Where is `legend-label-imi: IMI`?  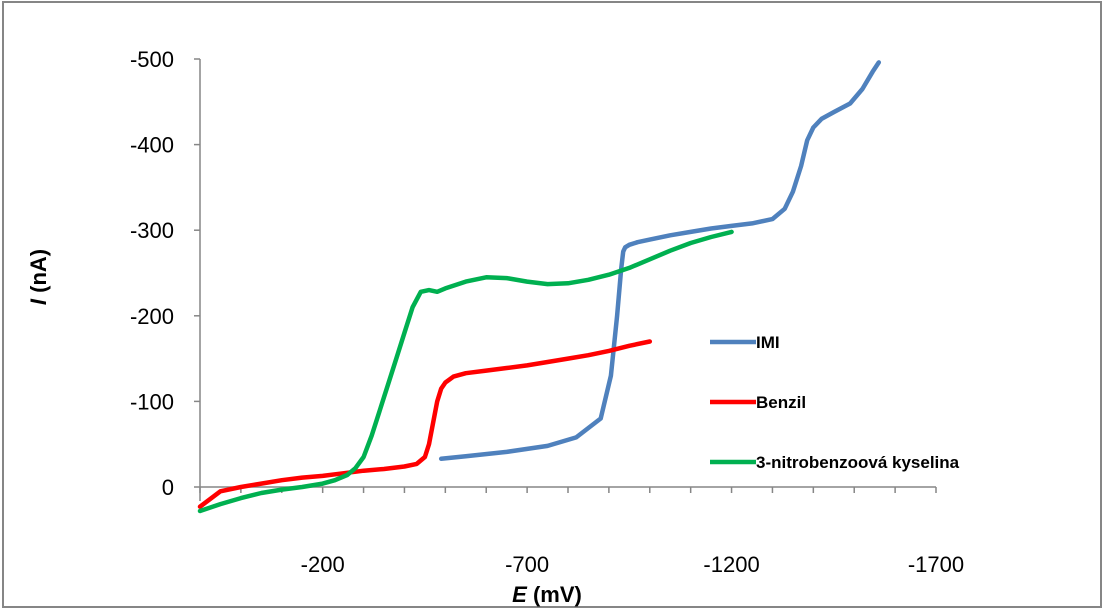
legend-label-imi: IMI is located at coordinates (768, 342).